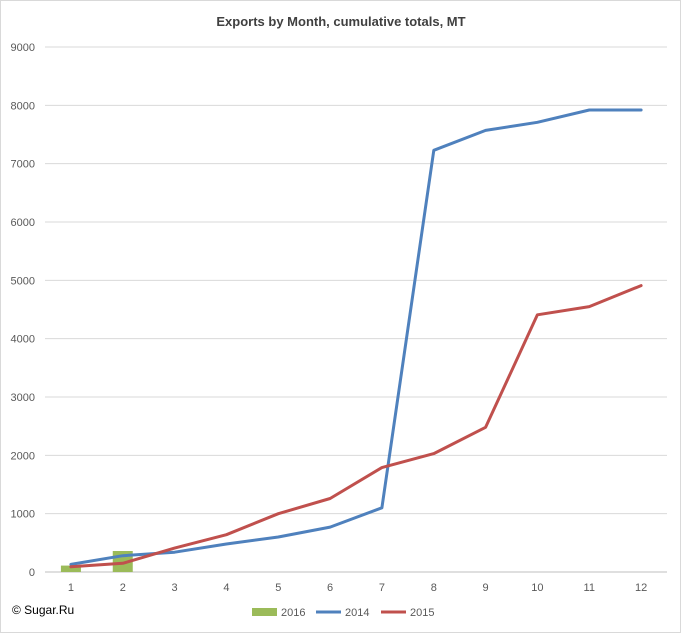 The height and width of the screenshot is (633, 681). Describe the element at coordinates (23, 456) in the screenshot. I see `y-tick-label: 2000` at that location.